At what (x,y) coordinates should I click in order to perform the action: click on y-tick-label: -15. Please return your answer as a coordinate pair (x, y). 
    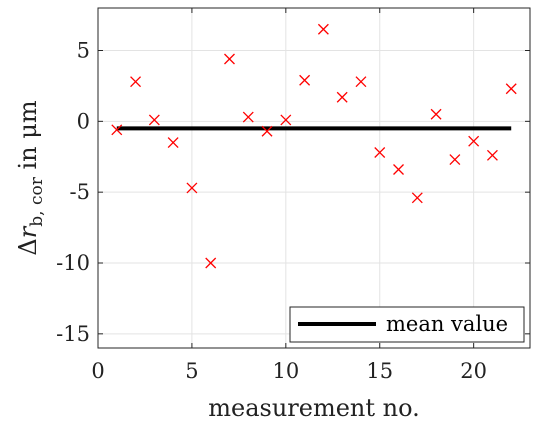
    Looking at the image, I should click on (73, 334).